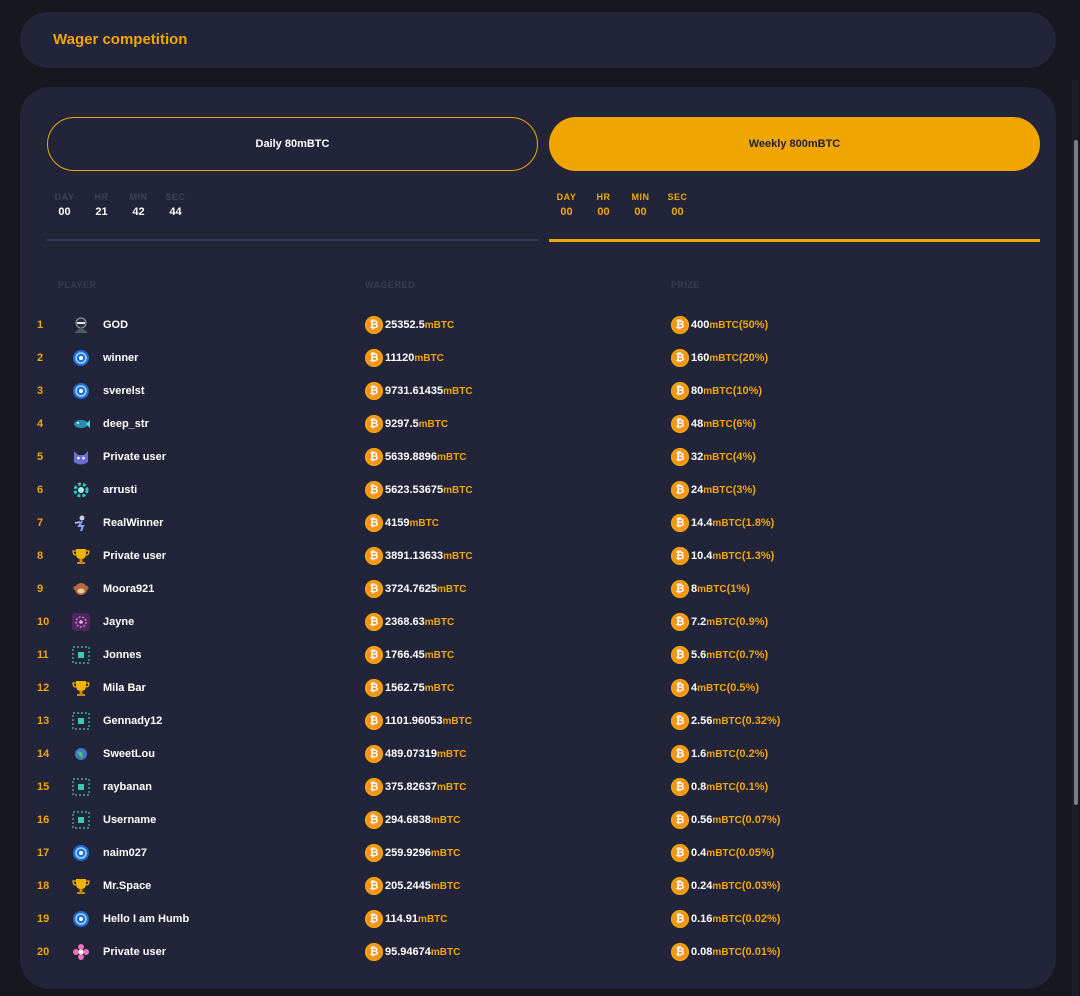  Describe the element at coordinates (130, 820) in the screenshot. I see `player-name: Username` at that location.